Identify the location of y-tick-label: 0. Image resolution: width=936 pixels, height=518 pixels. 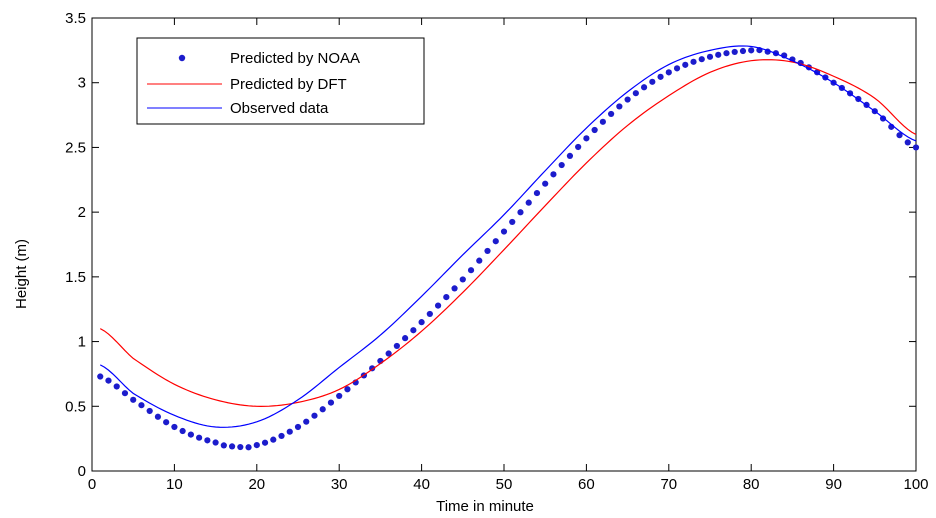
(82, 471).